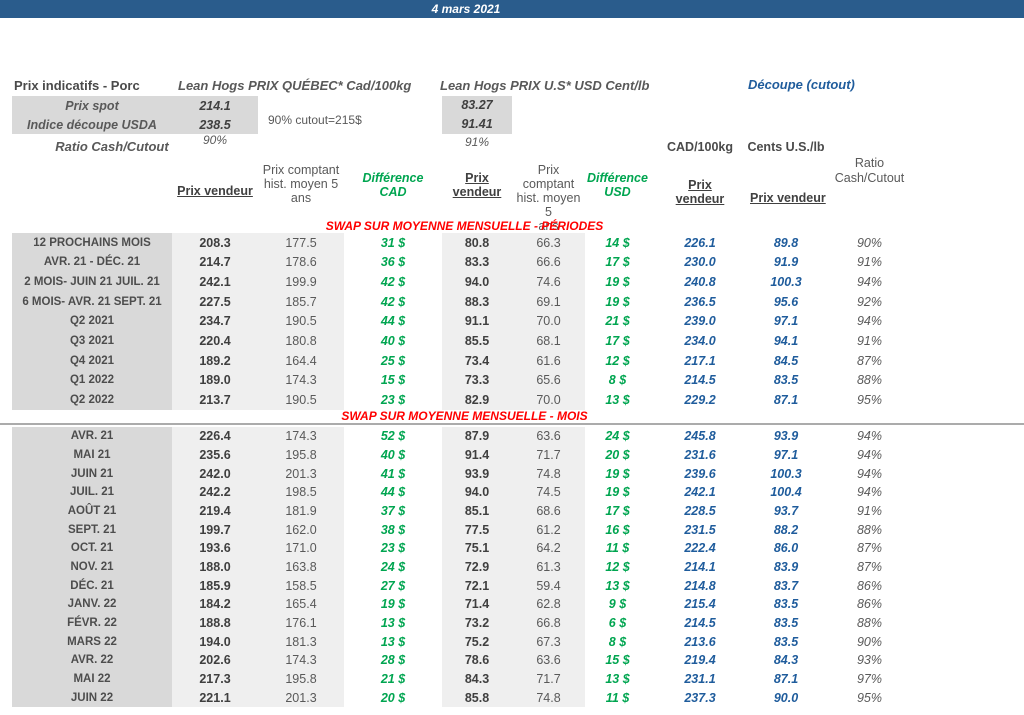 The image size is (1024, 715). Describe the element at coordinates (215, 660) in the screenshot. I see `cell: 202.6` at that location.